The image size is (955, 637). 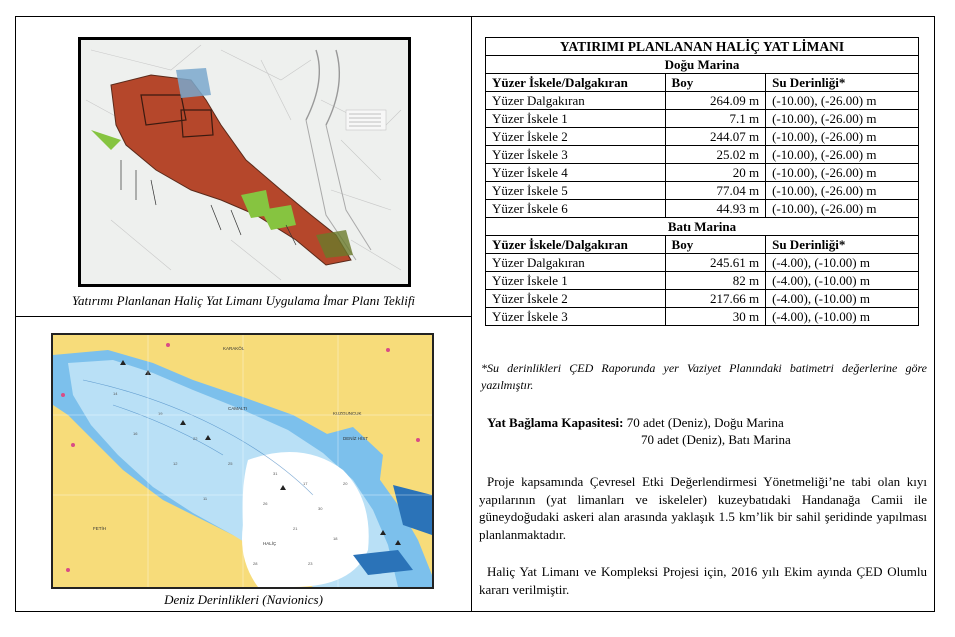 I want to click on map-caption: Deniz Derinlikleri (Navionics), so click(x=243, y=599).